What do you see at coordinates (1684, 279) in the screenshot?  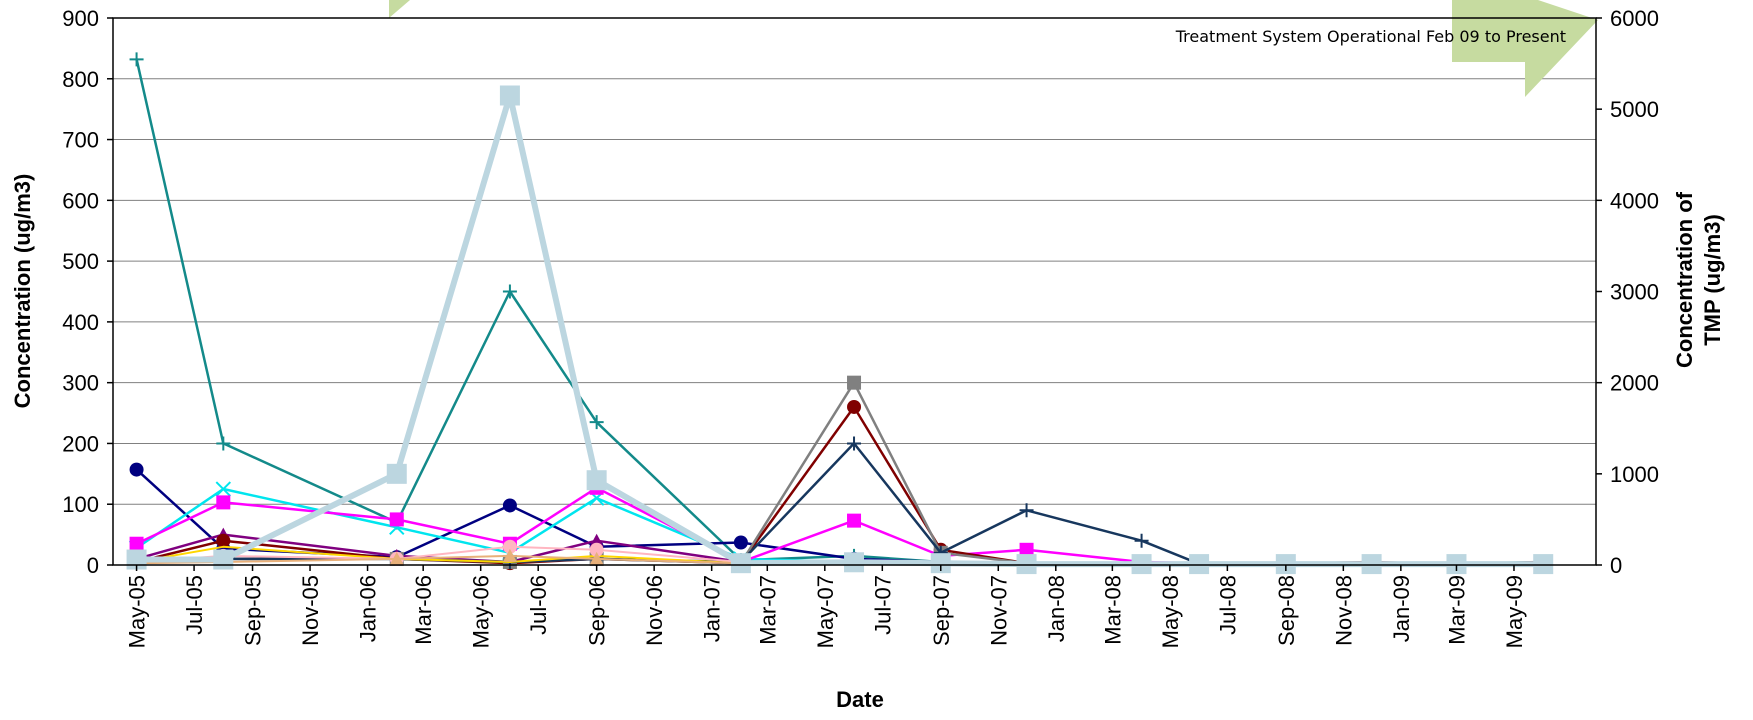 I see `y2-axis-title-line1: Concentration of` at bounding box center [1684, 279].